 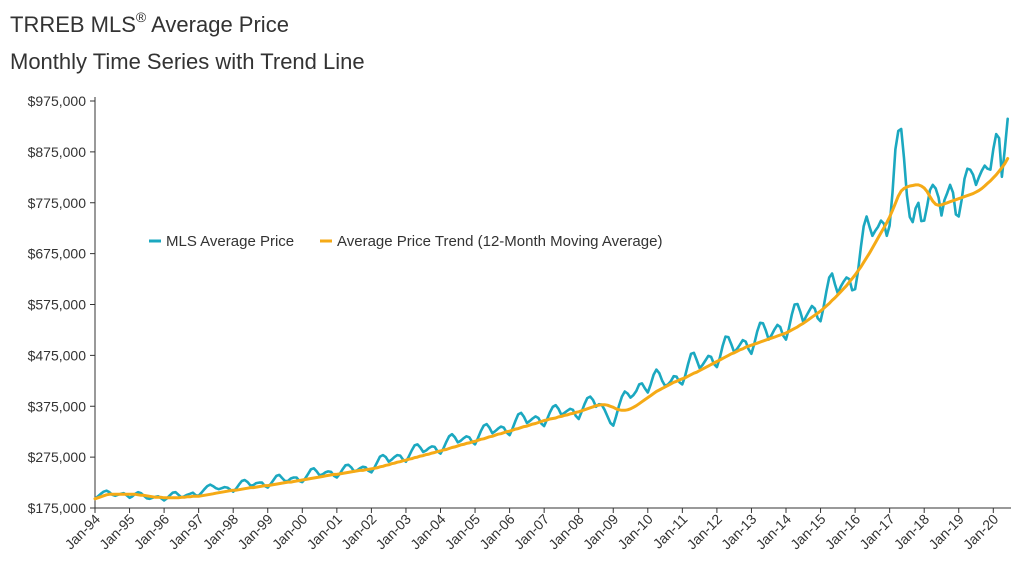 What do you see at coordinates (187, 61) in the screenshot?
I see `chart-title-line-2: Monthly Time Series with Trend Line` at bounding box center [187, 61].